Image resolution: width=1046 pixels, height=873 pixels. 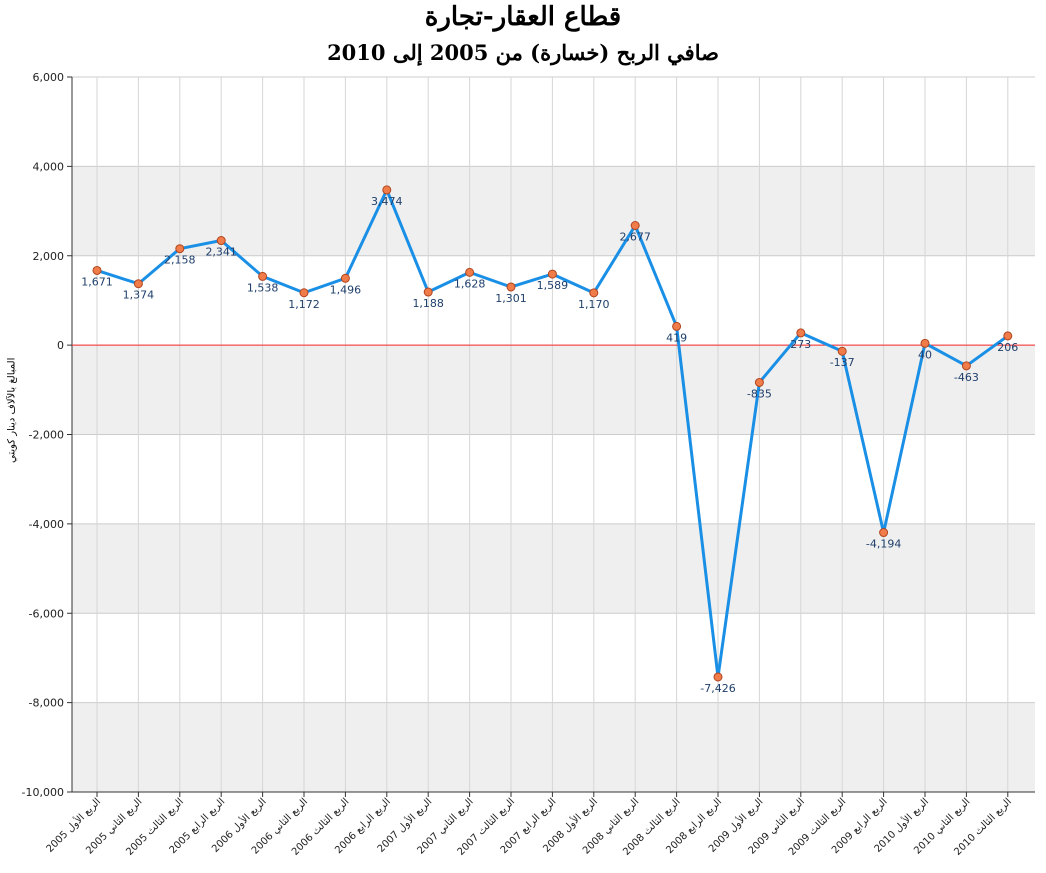 I want to click on y-tick-label: 0, so click(x=60, y=345).